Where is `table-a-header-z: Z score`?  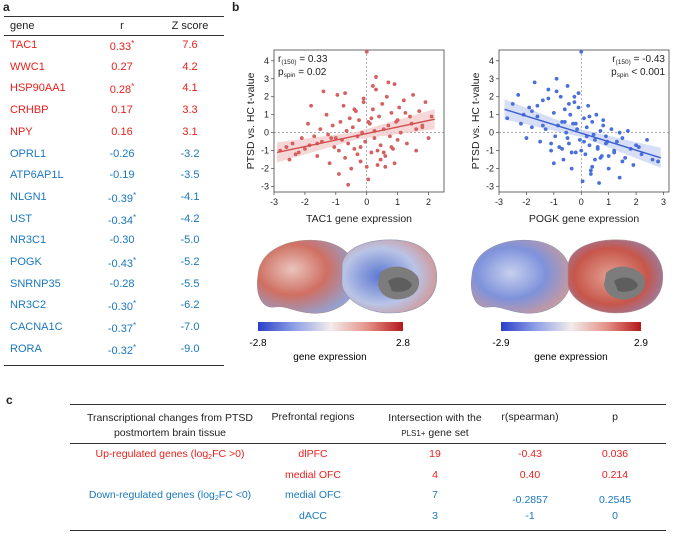
table-a-header-z: Z score is located at coordinates (190, 26).